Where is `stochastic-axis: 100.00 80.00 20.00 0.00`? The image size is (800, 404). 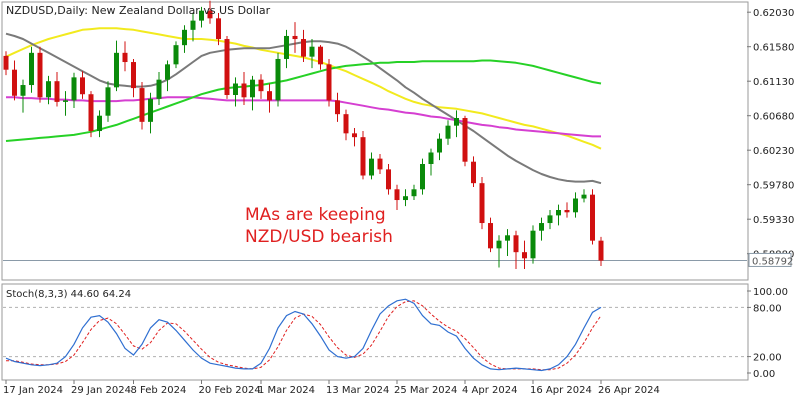
stochastic-axis: 100.00 80.00 20.00 0.00 is located at coordinates (767, 333).